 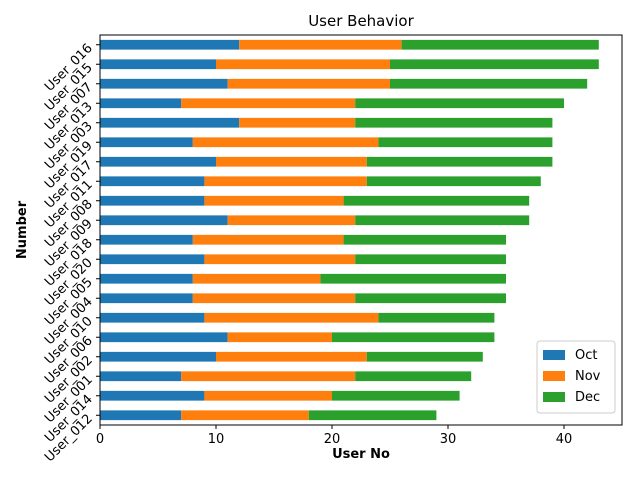 I want to click on x-tick-label: 20, so click(x=332, y=439).